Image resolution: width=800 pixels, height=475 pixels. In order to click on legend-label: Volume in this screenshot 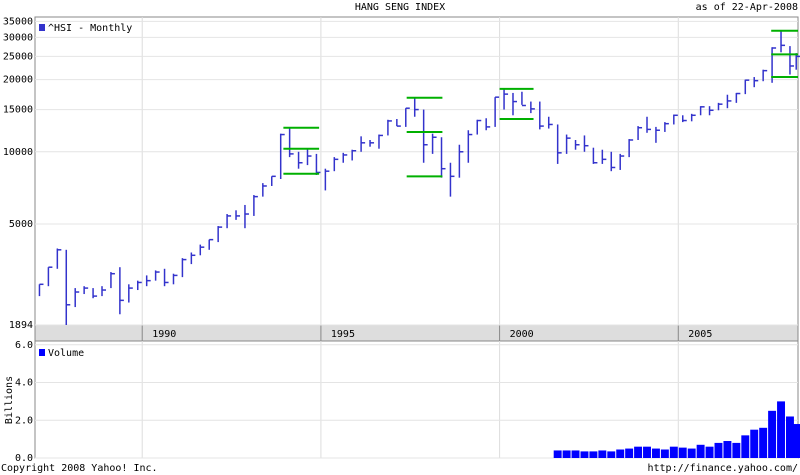, I will do `click(66, 353)`.